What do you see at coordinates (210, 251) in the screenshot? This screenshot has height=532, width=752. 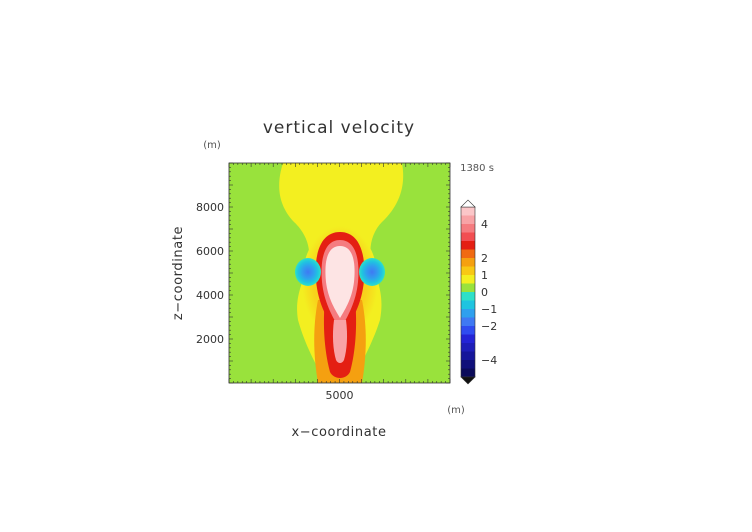 I see `y-tick-label: 6000` at bounding box center [210, 251].